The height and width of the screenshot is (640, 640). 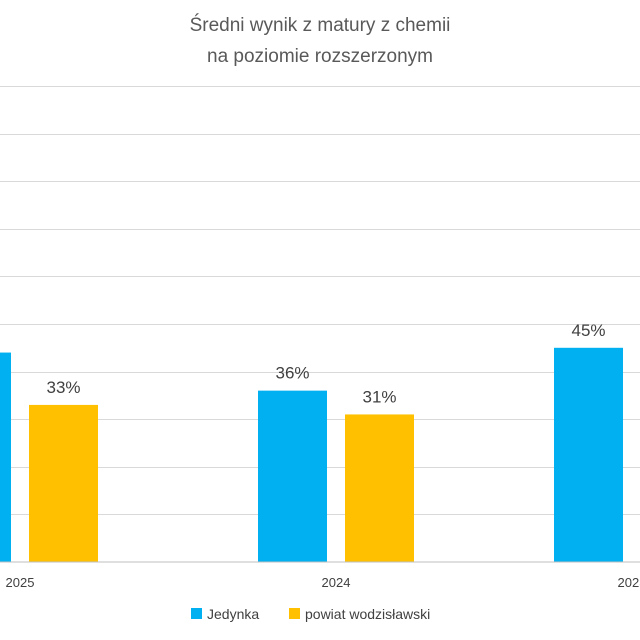 What do you see at coordinates (320, 25) in the screenshot?
I see `chart-title-line-1: Średni wynik z matury z chemii` at bounding box center [320, 25].